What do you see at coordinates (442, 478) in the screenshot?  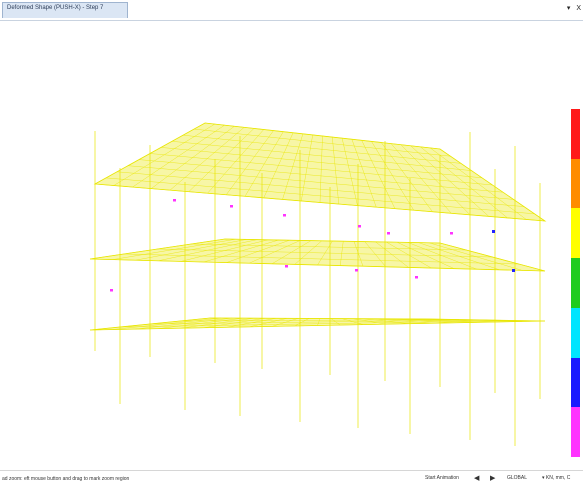 I see `start-animation-button: Start Animation` at bounding box center [442, 478].